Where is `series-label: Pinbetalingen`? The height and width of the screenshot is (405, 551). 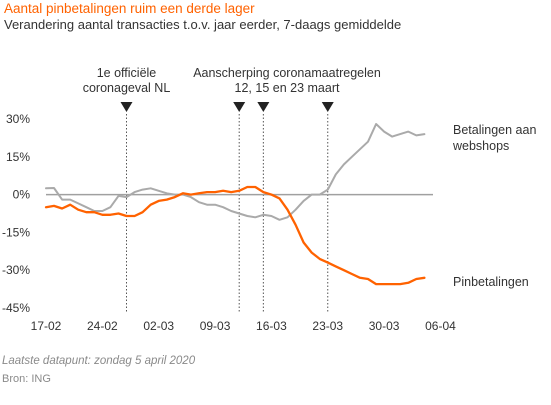
series-label: Pinbetalingen is located at coordinates (491, 282).